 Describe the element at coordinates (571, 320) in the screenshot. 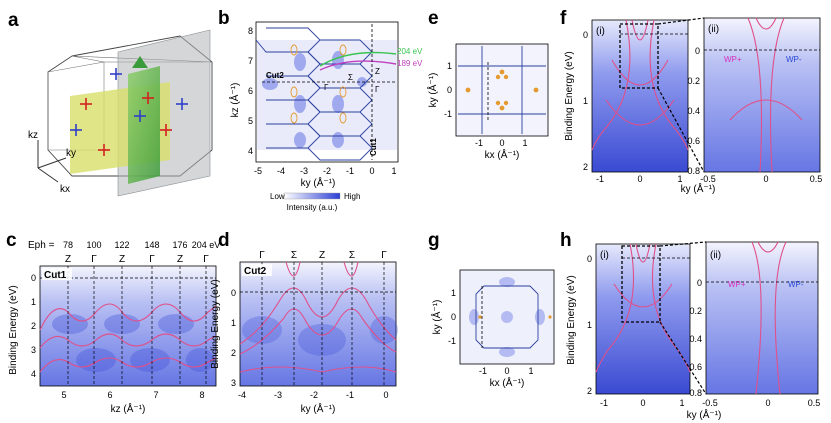

I see `h-ylabel: Binding Energy (eV)` at that location.